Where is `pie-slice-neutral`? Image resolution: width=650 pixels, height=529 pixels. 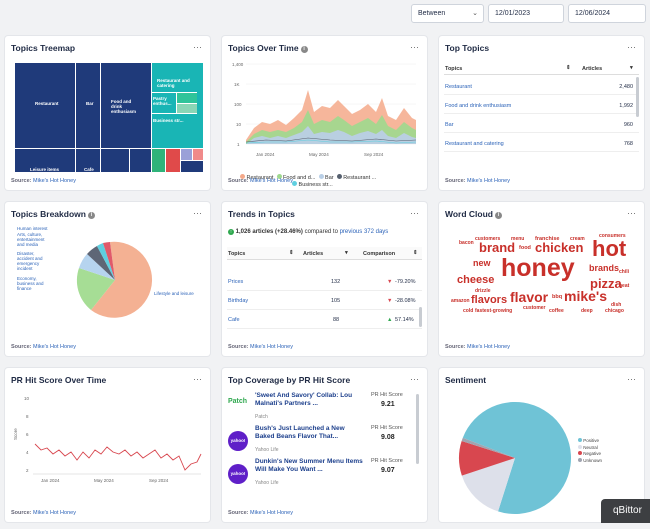
pie-slice-neutral is located at coordinates (488, 485).